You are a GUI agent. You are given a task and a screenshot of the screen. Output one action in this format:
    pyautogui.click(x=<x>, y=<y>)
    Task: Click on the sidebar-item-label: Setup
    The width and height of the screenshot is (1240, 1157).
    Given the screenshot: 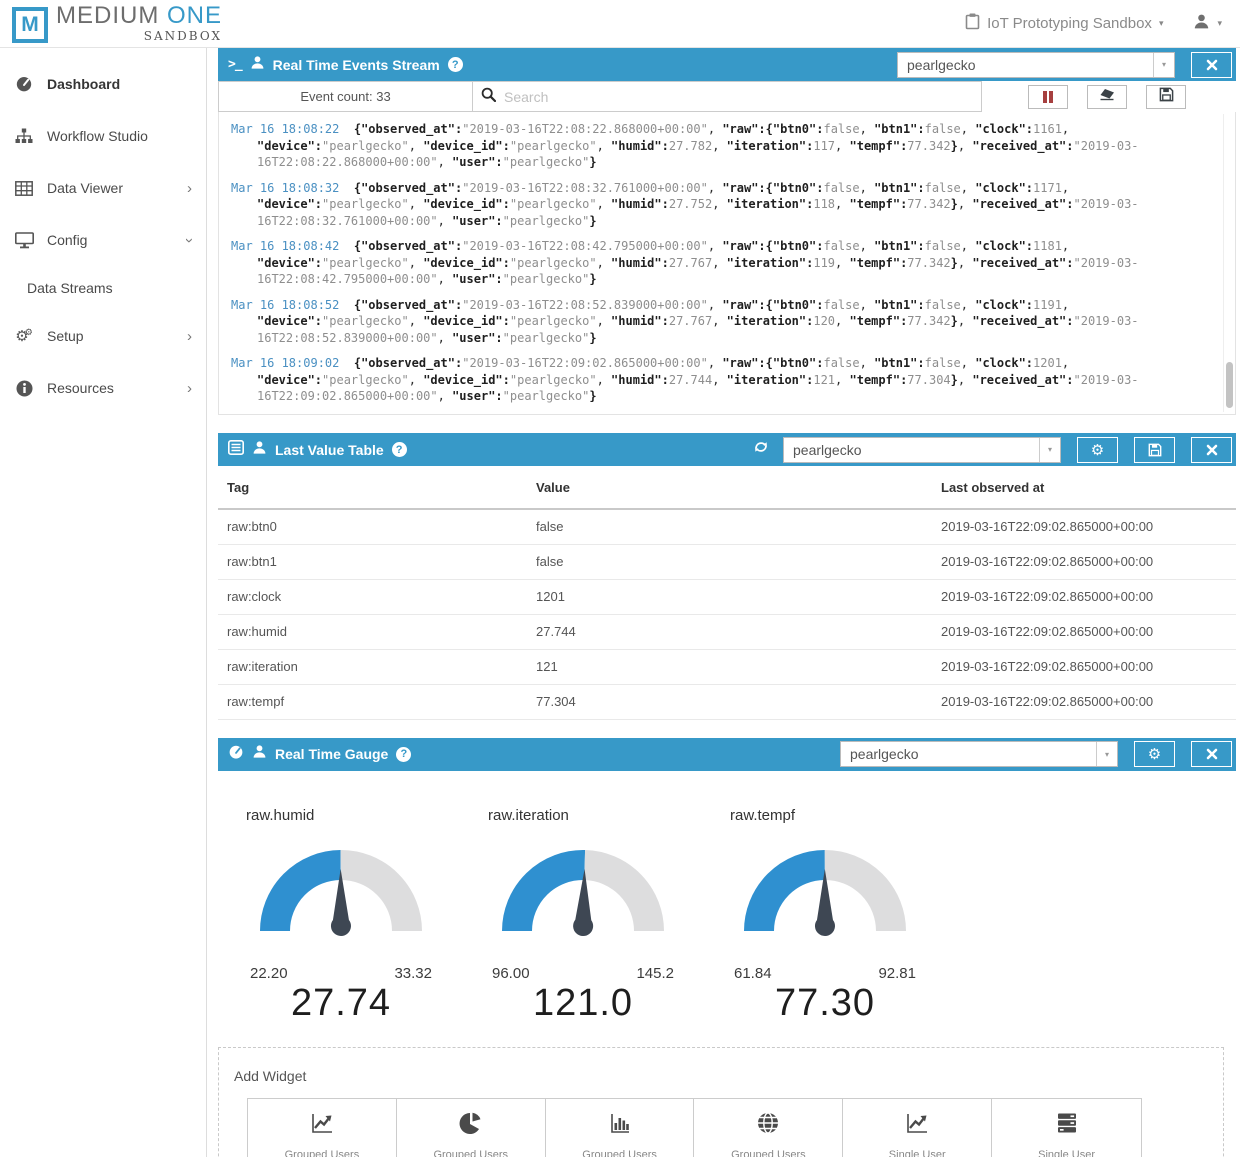 What is the action you would take?
    pyautogui.click(x=65, y=336)
    